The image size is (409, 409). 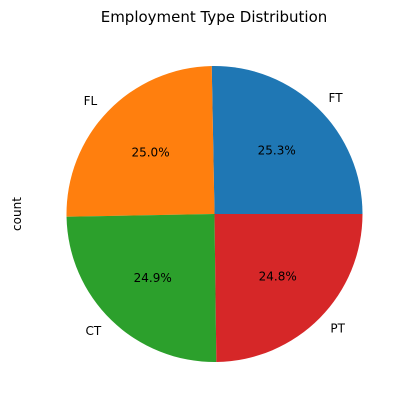 What do you see at coordinates (17, 214) in the screenshot?
I see `y-axis-label: count` at bounding box center [17, 214].